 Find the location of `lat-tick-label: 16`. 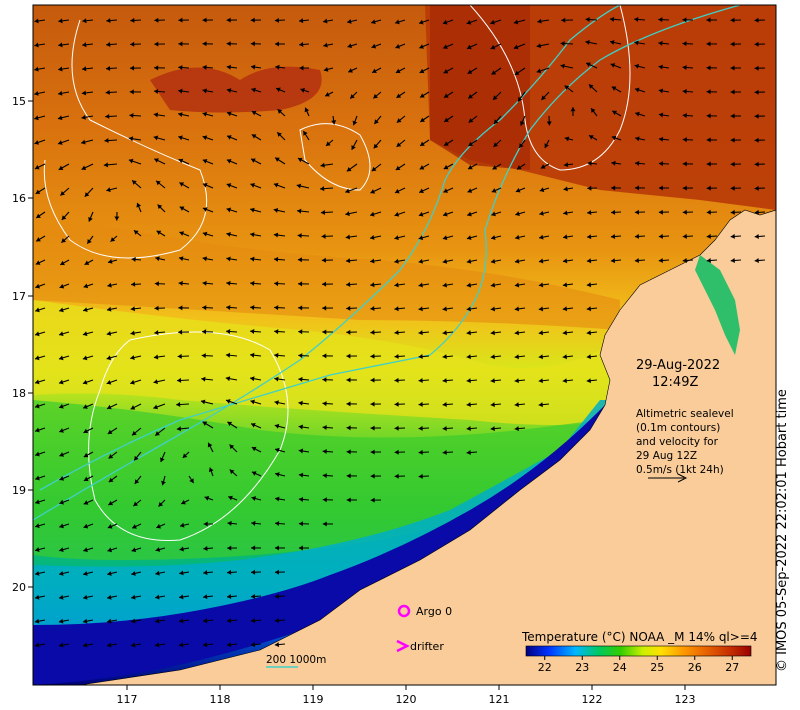

lat-tick-label: 16 is located at coordinates (19, 198).